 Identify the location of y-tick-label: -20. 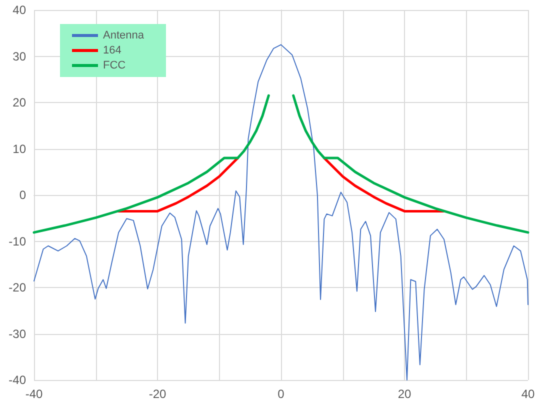
(17, 287).